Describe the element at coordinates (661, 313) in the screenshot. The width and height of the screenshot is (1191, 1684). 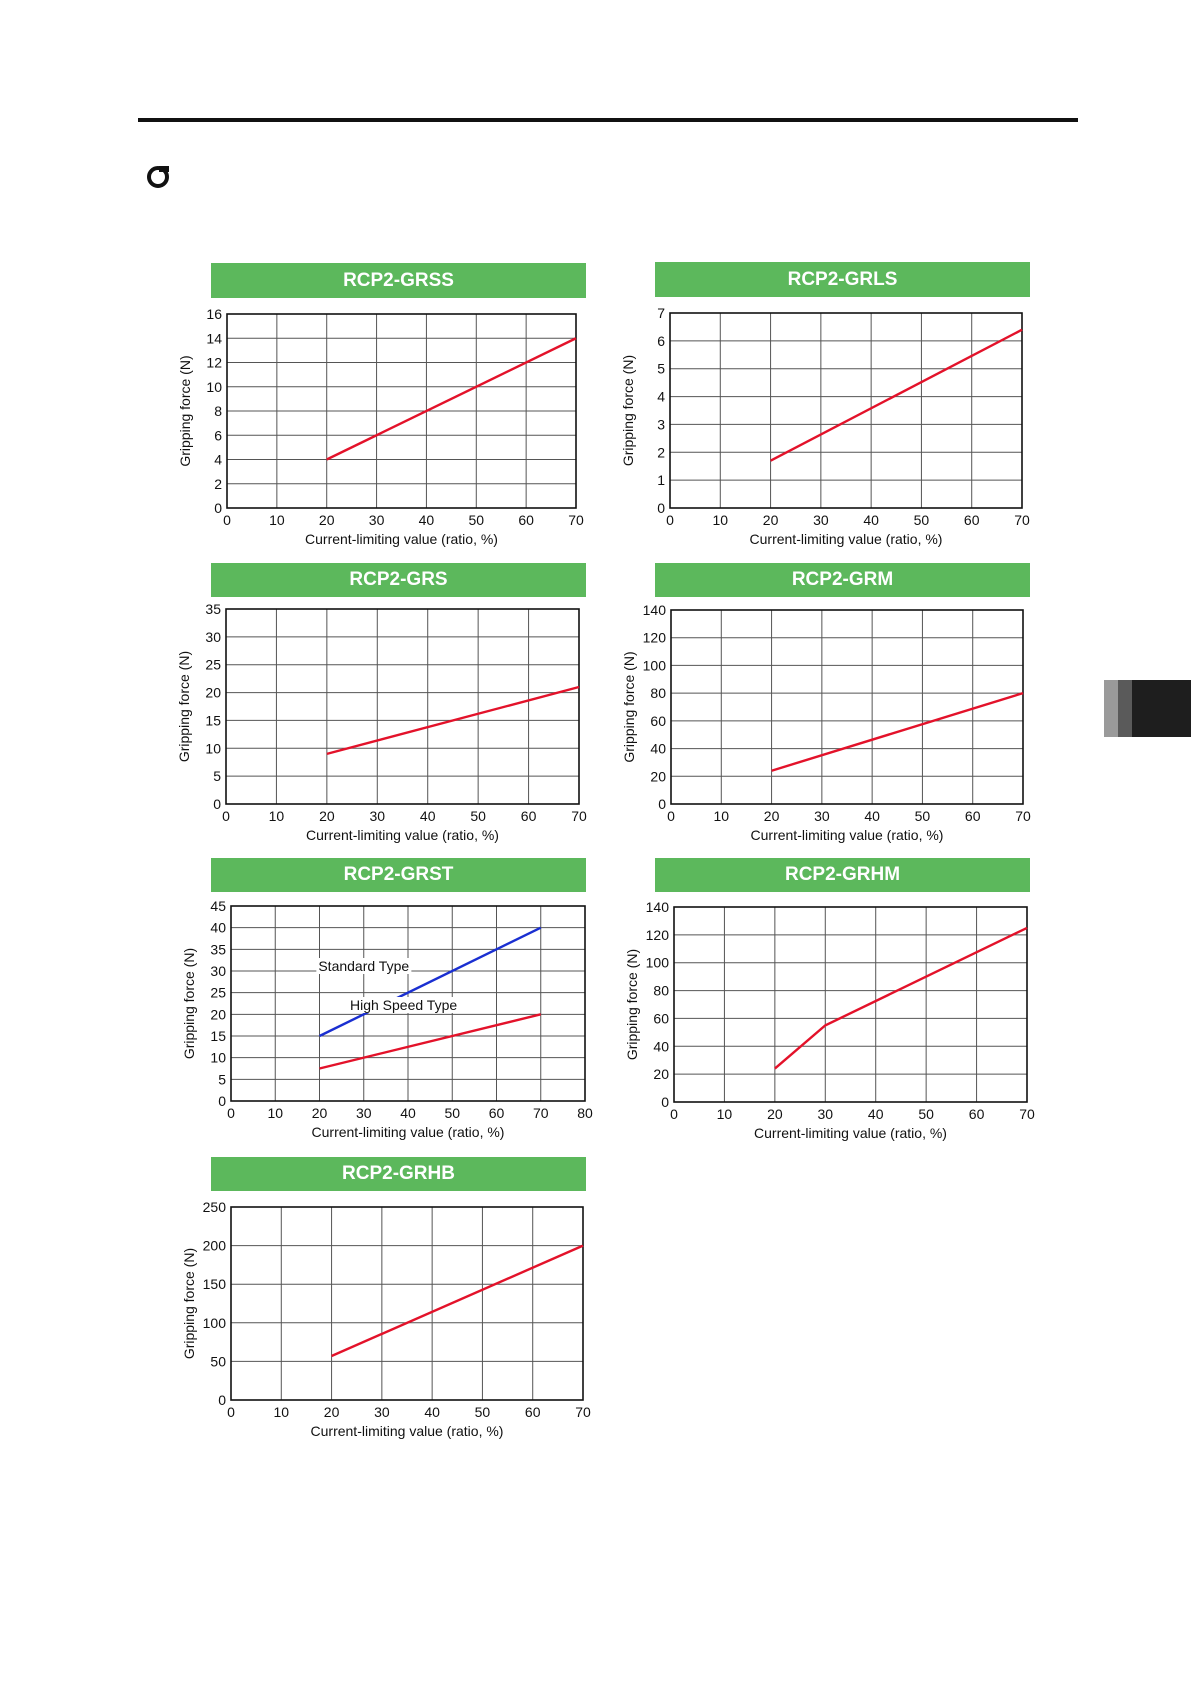
I see `y-tick-label: 7` at that location.